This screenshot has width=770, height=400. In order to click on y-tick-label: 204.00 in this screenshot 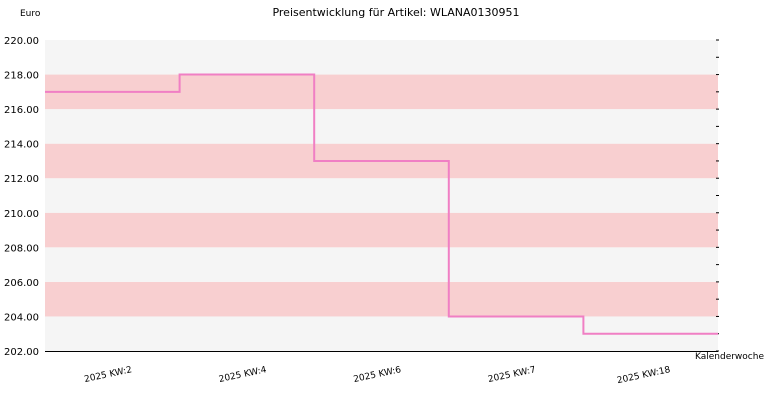, I will do `click(21, 317)`.